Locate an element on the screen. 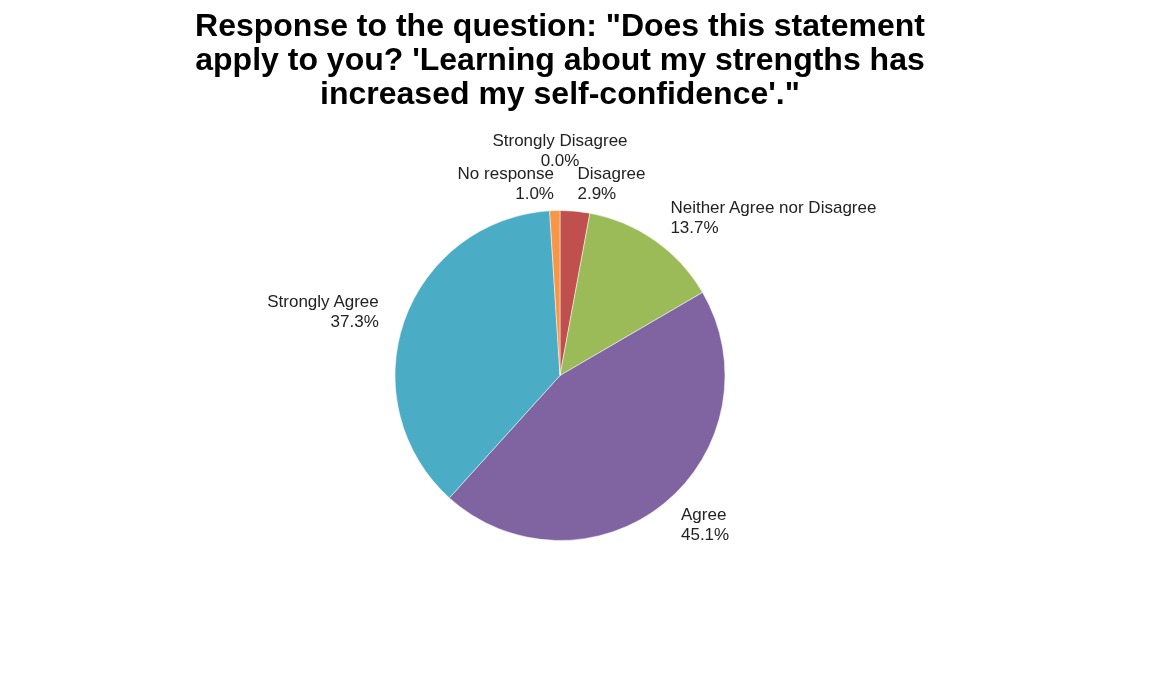 This screenshot has height=675, width=1157. slice-label: Agree is located at coordinates (703, 514).